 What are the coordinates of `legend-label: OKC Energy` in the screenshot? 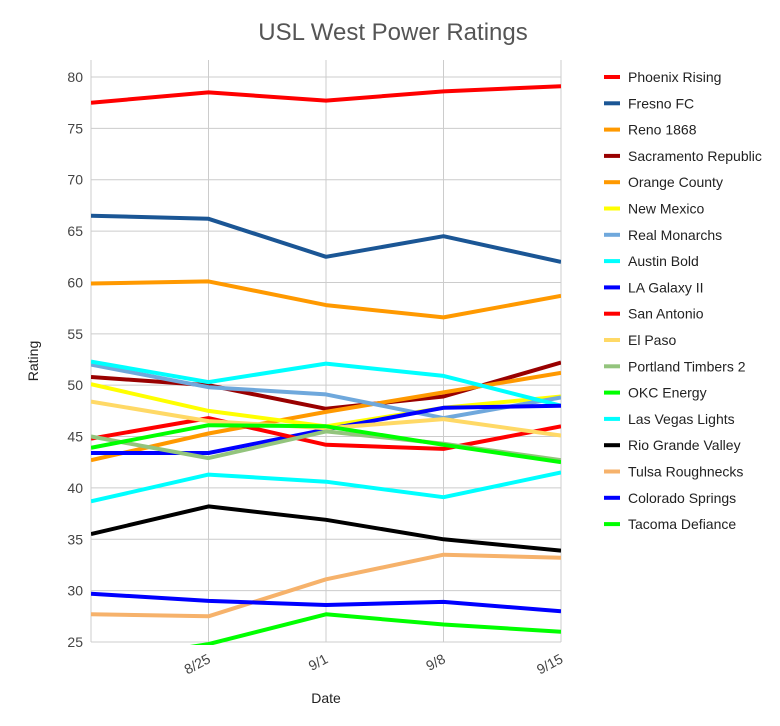 It's located at (667, 393).